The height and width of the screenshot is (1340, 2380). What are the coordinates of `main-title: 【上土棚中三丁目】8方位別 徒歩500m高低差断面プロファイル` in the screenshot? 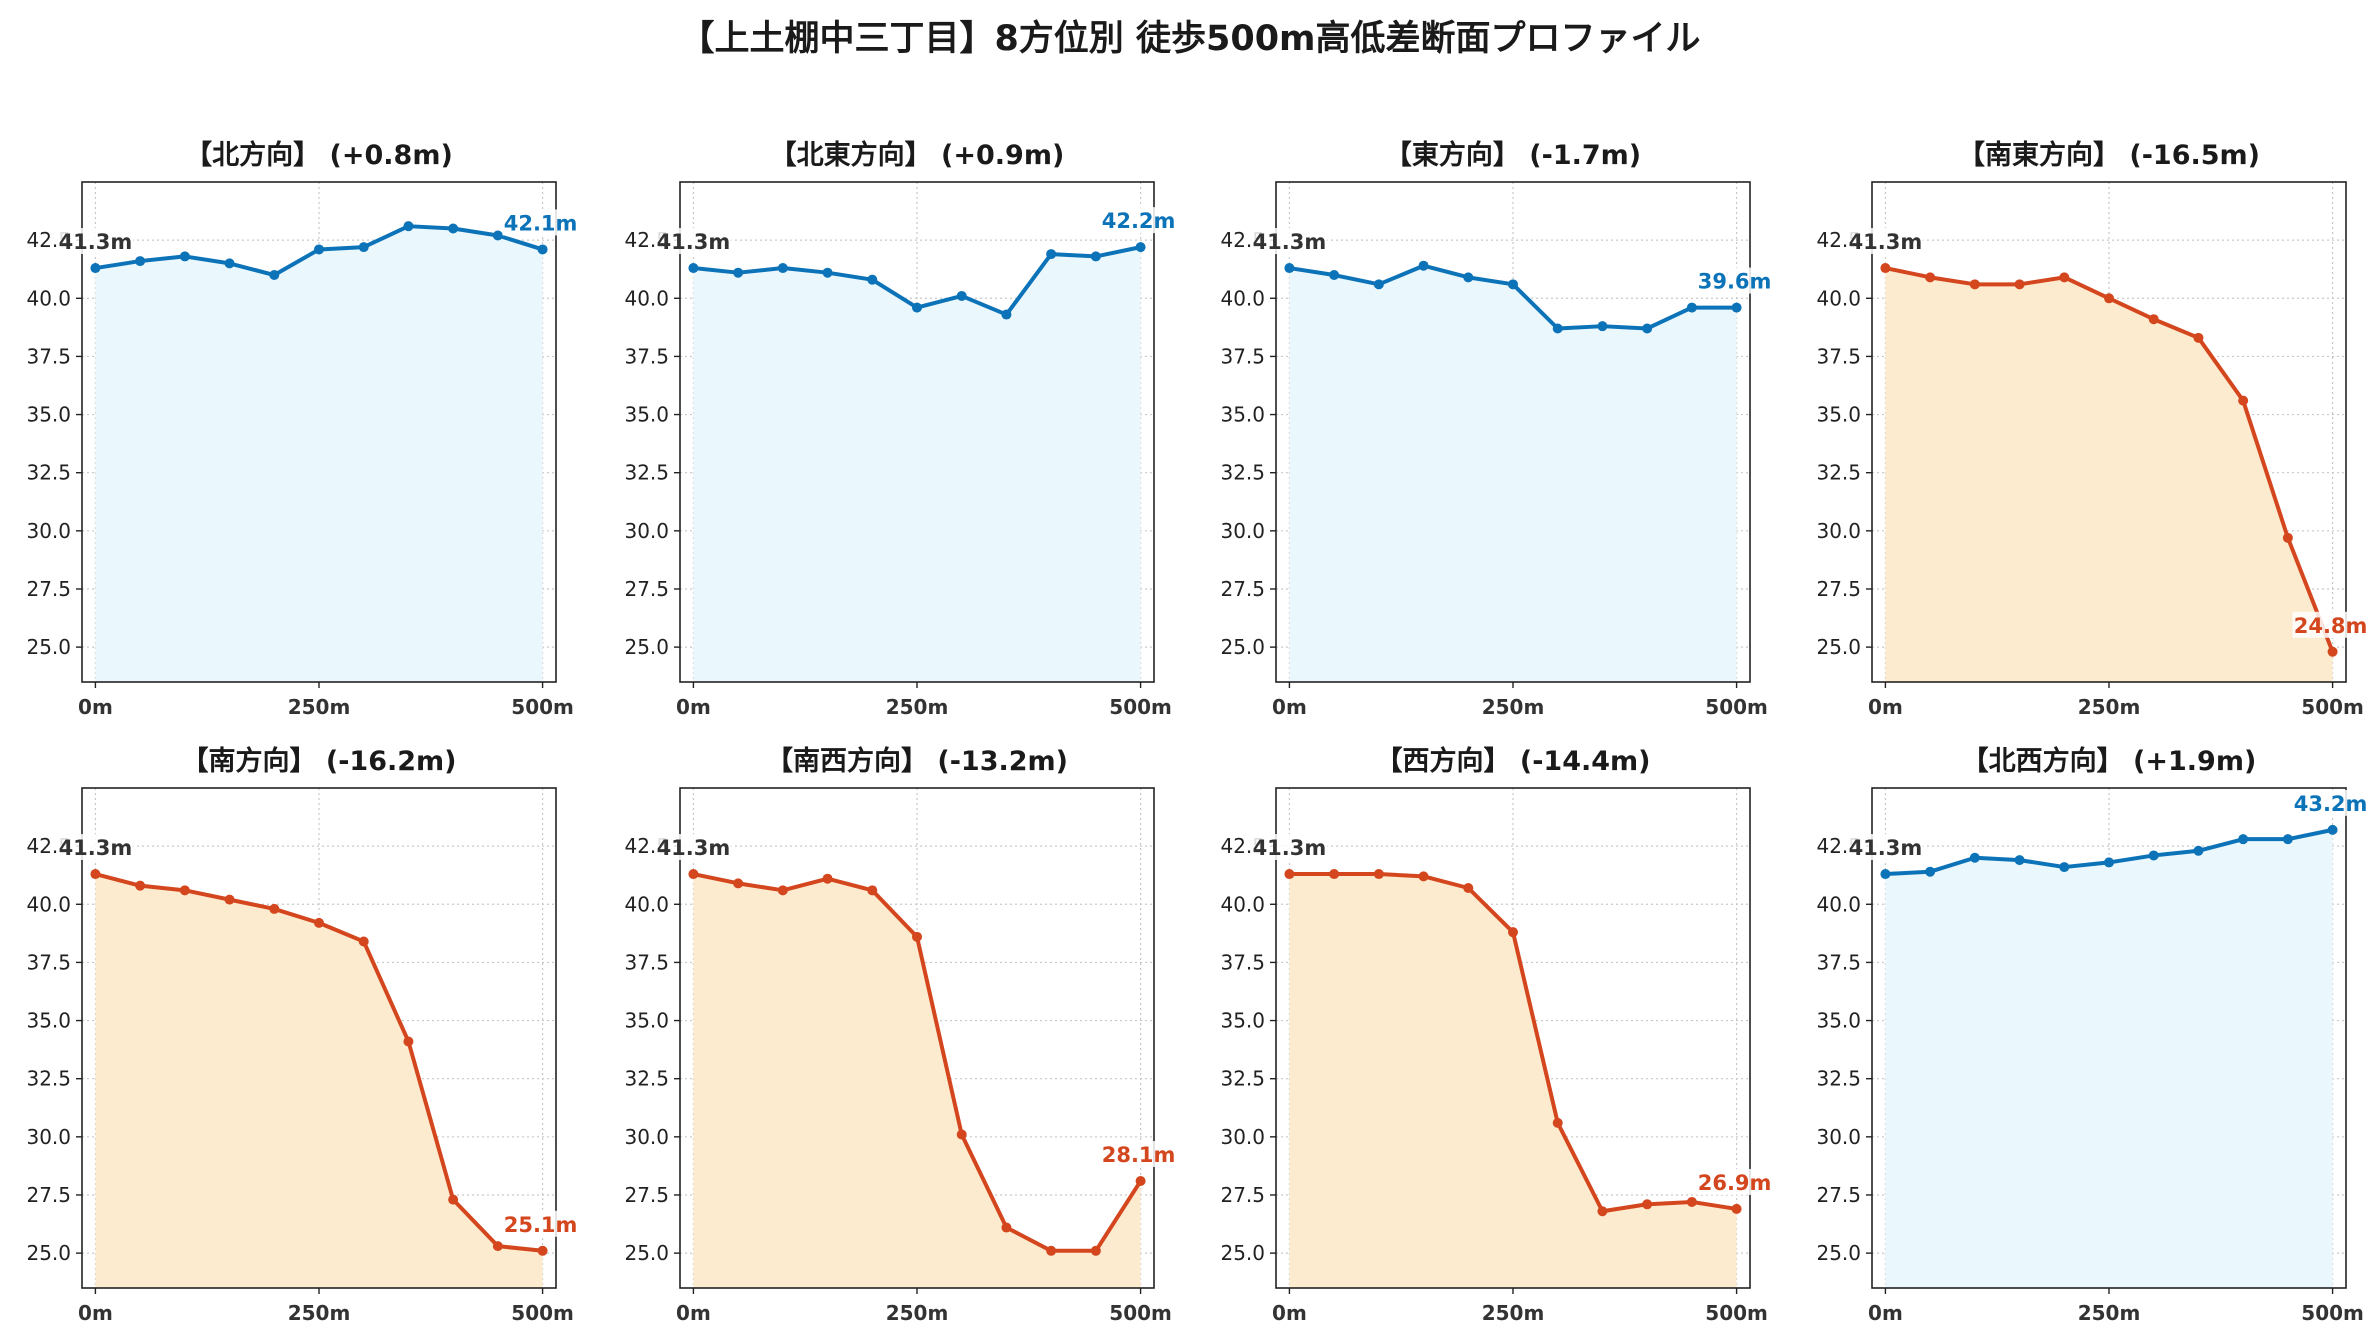 It's located at (1190, 39).